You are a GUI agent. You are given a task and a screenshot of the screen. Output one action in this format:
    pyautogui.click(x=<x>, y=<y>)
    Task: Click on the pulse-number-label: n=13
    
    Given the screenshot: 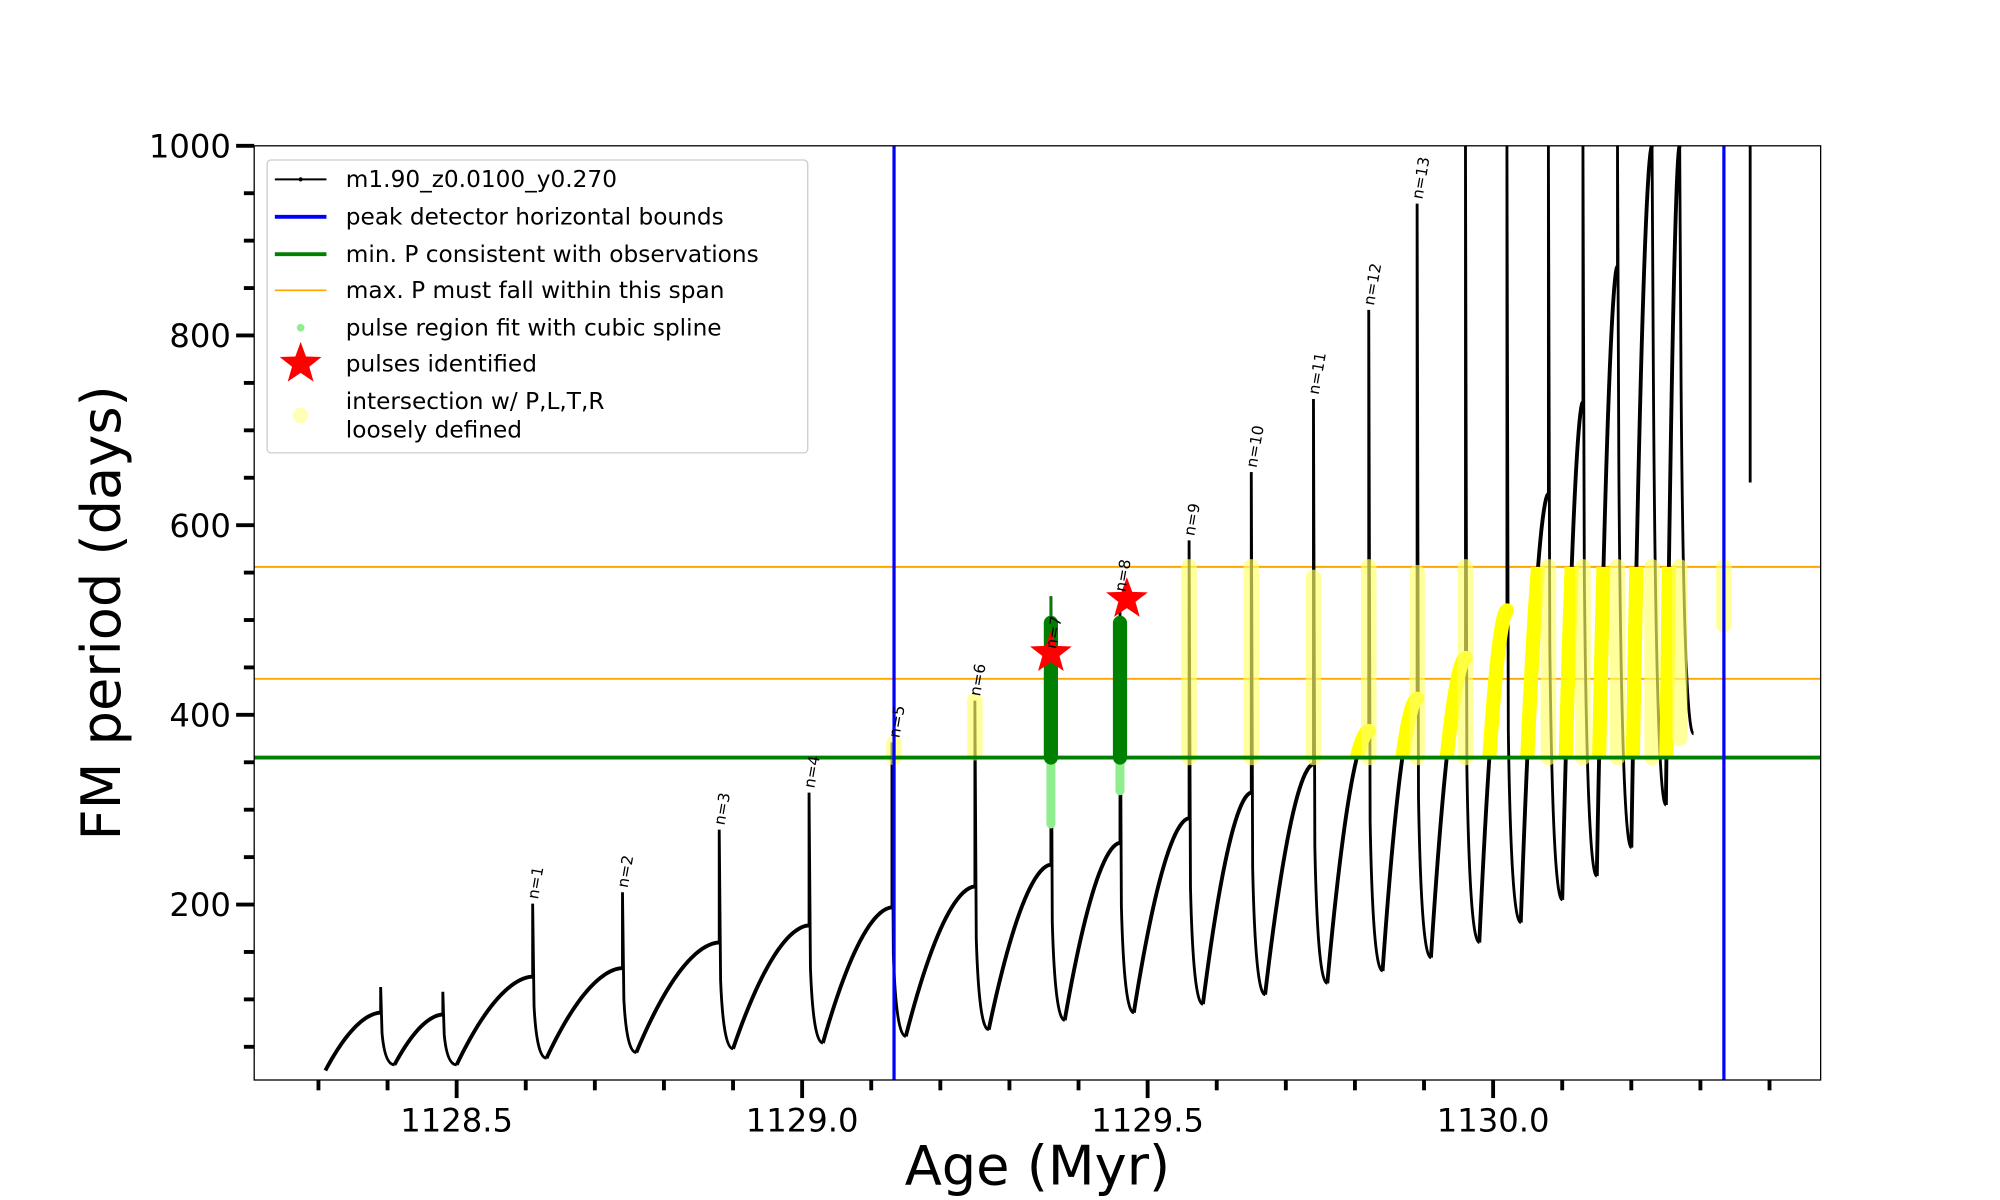 What is the action you would take?
    pyautogui.click(x=1420, y=178)
    